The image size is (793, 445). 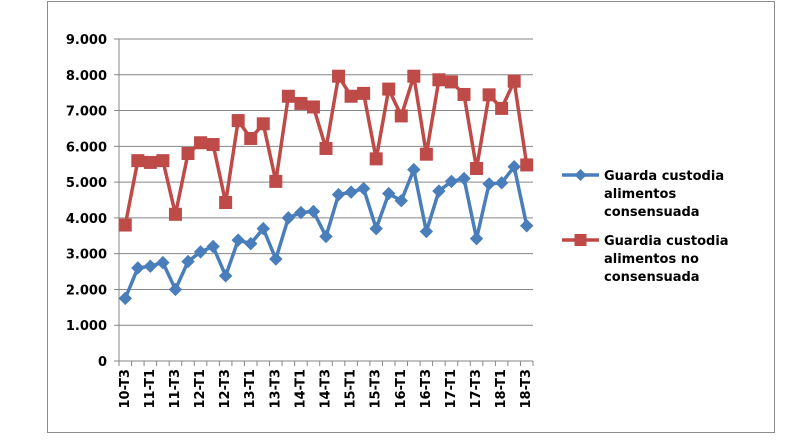 What do you see at coordinates (250, 389) in the screenshot?
I see `x-tick-label: 13-T1` at bounding box center [250, 389].